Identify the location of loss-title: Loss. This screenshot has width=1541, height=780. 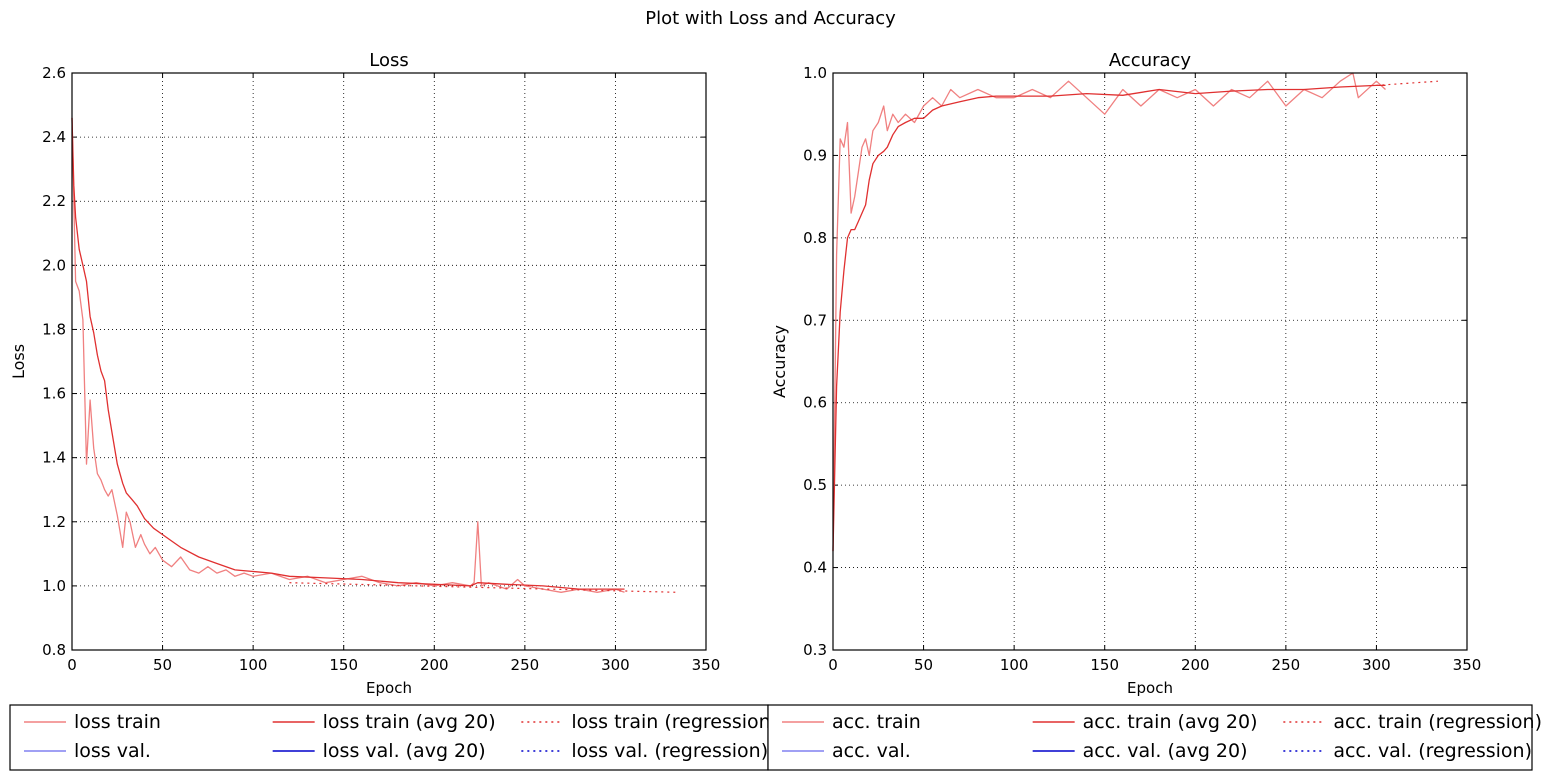
(388, 60).